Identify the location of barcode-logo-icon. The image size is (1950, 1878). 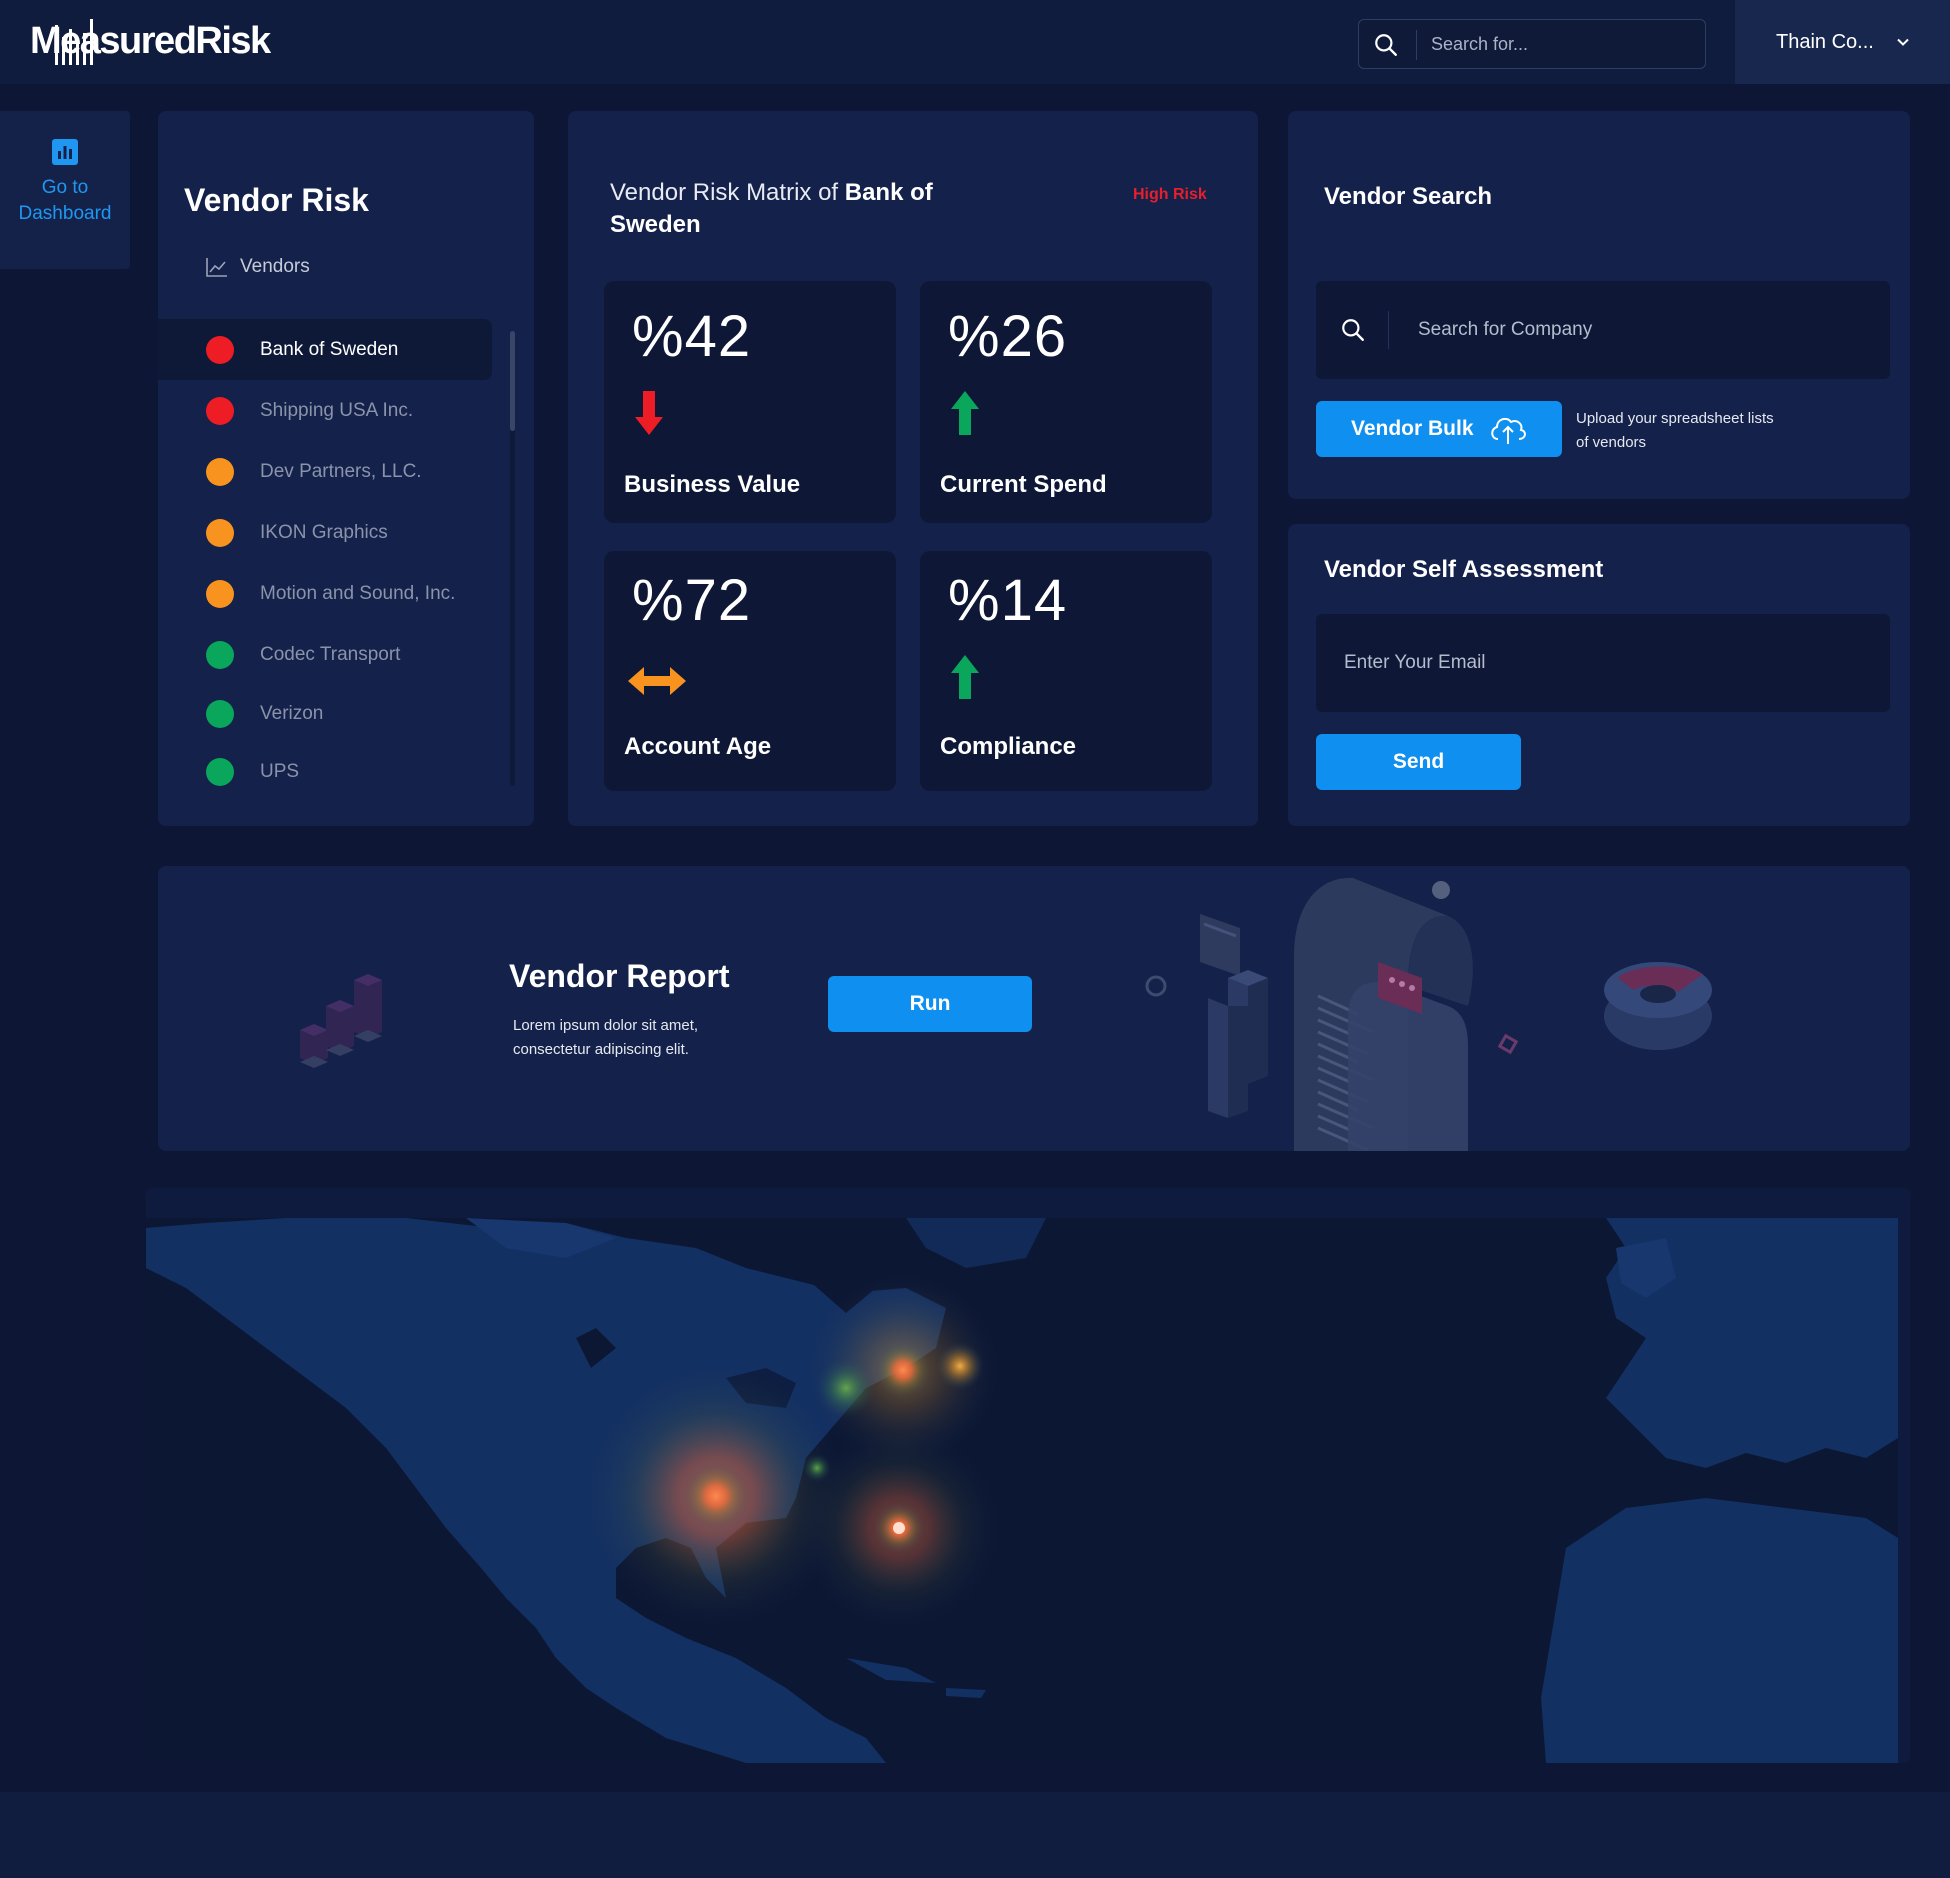
(74, 42).